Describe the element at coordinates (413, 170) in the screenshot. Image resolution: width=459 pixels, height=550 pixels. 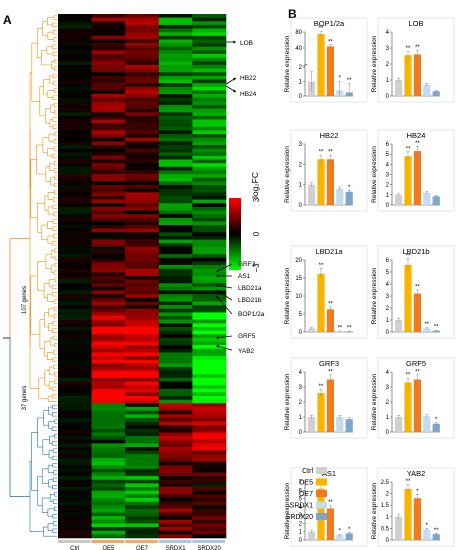
I see `bar-chart-hb24: HB24 Relative expression 0 1 2 3 4 5 6 ** **` at that location.